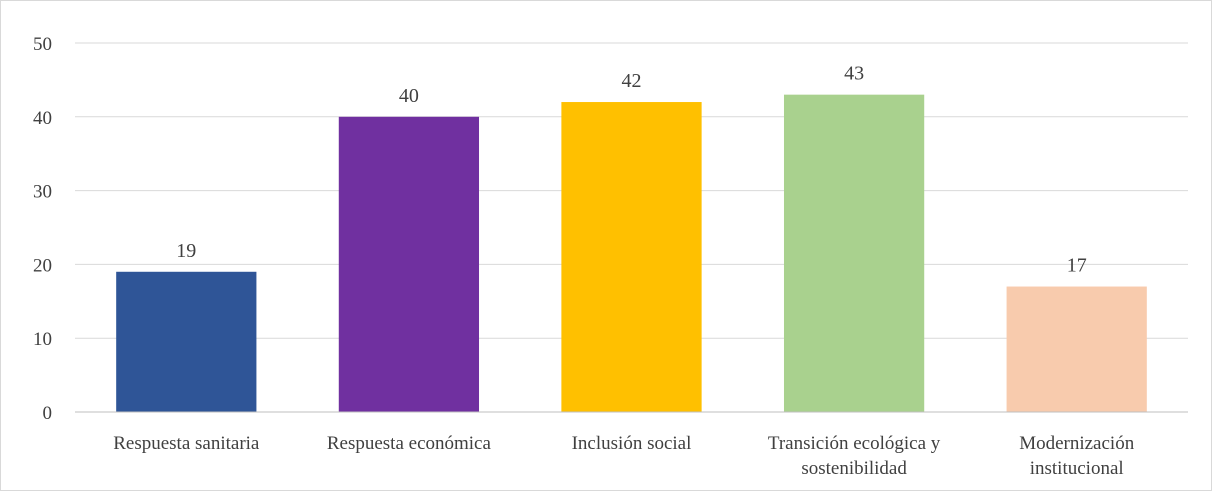  Describe the element at coordinates (42, 118) in the screenshot. I see `y-tick-label: 40` at that location.